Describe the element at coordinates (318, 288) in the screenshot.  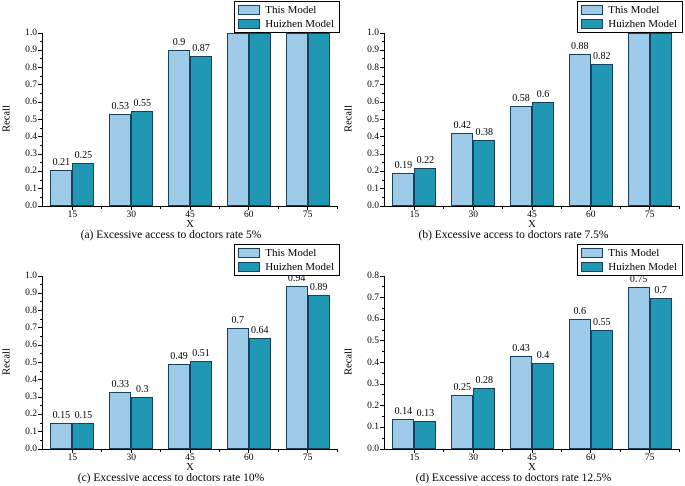
I see `value-label: 0.89` at that location.